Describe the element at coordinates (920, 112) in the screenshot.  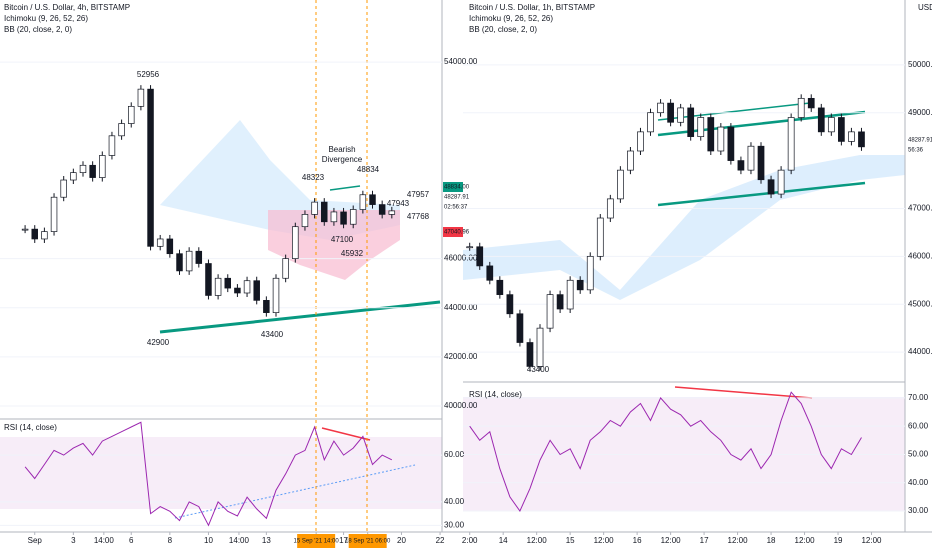
I see `y-tick-label: 49000.00` at that location.